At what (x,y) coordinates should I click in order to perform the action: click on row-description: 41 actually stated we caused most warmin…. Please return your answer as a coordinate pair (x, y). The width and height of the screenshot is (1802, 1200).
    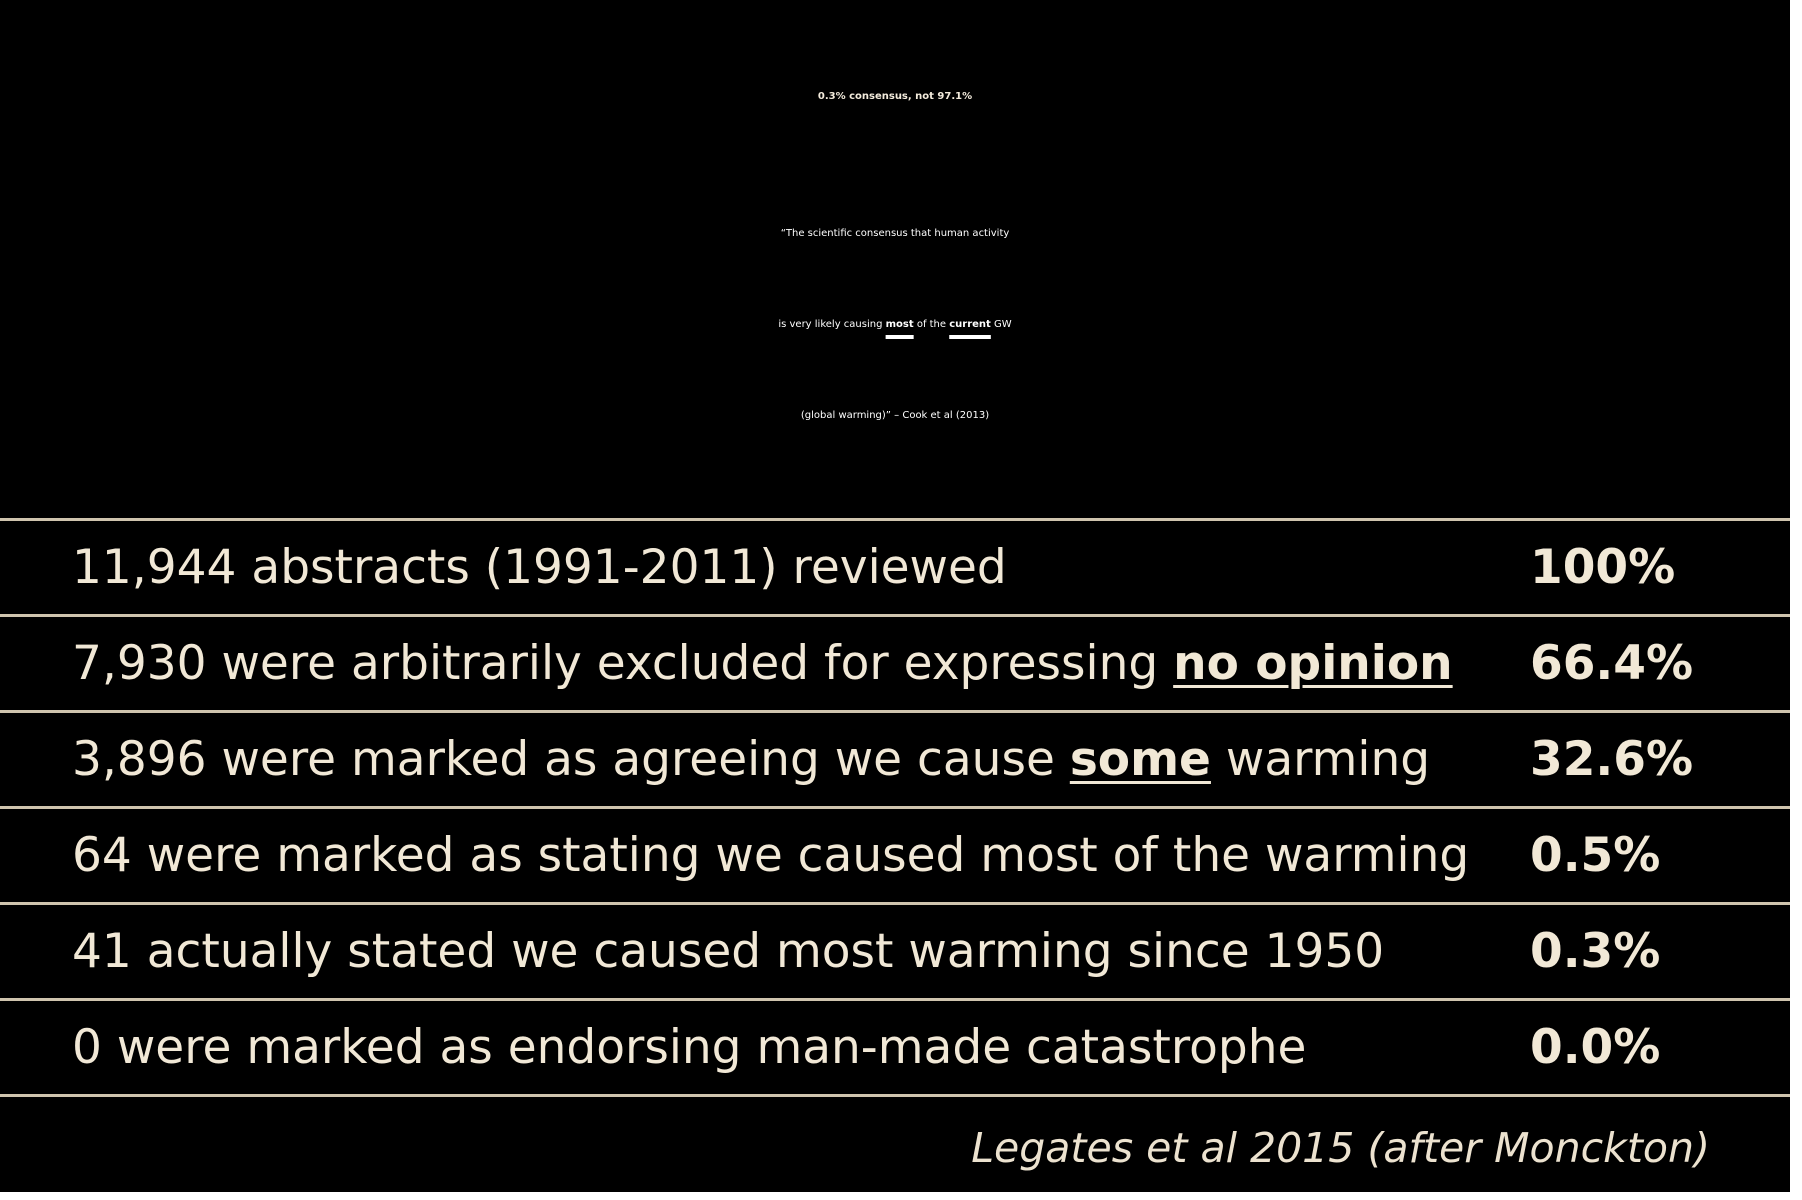
    Looking at the image, I should click on (728, 951).